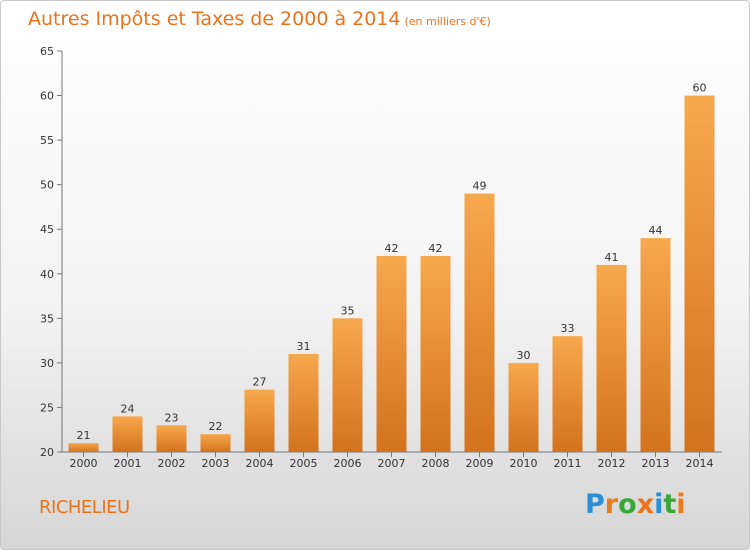  What do you see at coordinates (172, 463) in the screenshot?
I see `x-tick-label: 2002` at bounding box center [172, 463].